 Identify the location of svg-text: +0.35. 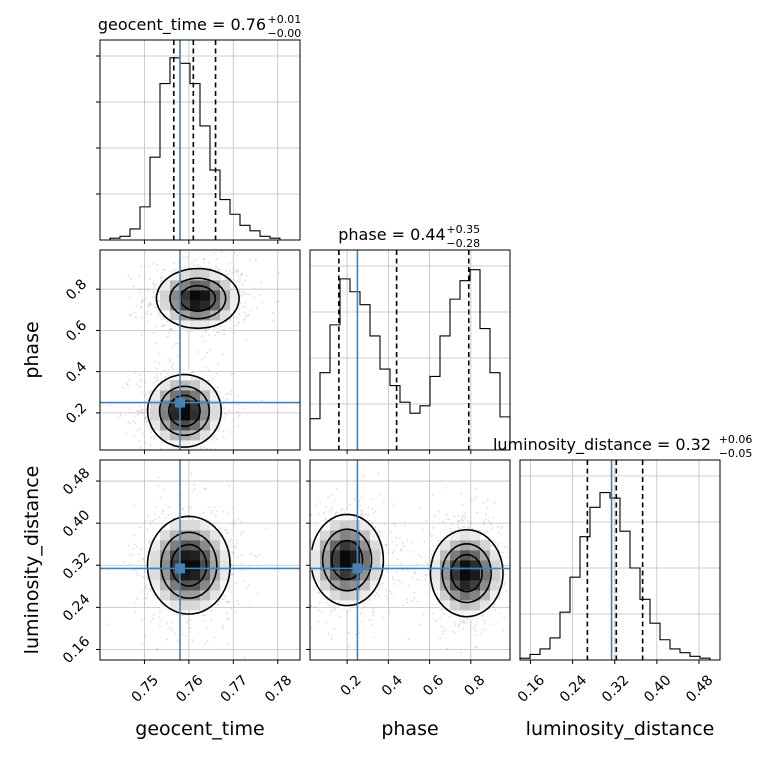
(463, 229).